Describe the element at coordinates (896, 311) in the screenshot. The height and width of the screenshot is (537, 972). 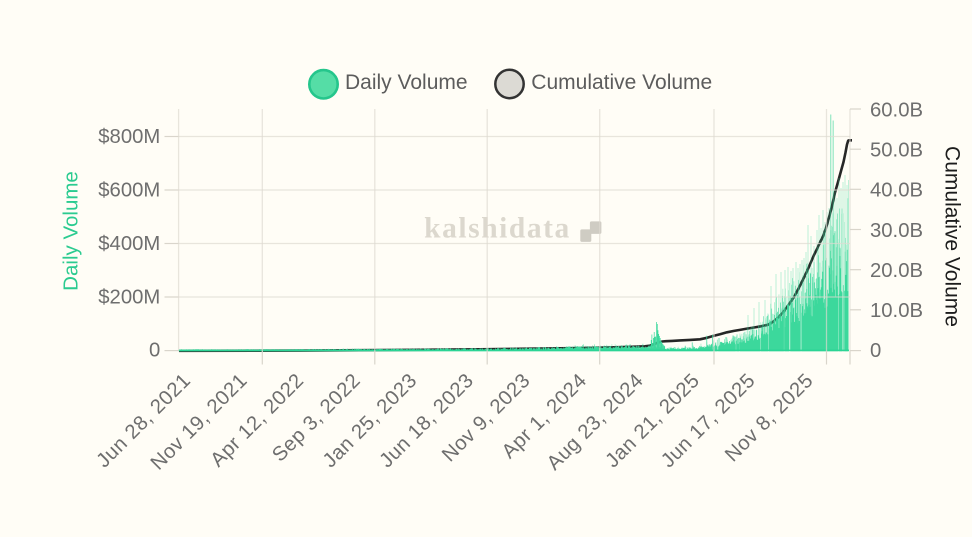
I see `svg-text: 10.0B` at that location.